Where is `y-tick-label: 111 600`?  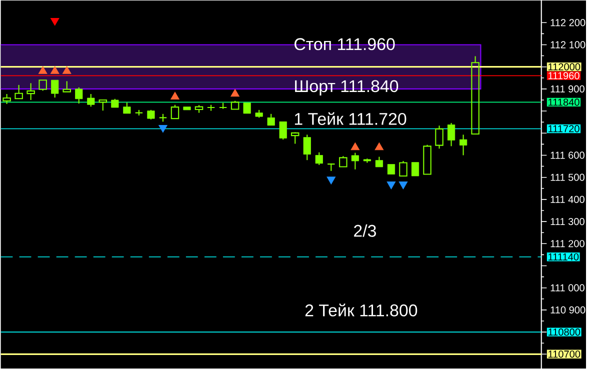
y-tick-label: 111 600 is located at coordinates (567, 155).